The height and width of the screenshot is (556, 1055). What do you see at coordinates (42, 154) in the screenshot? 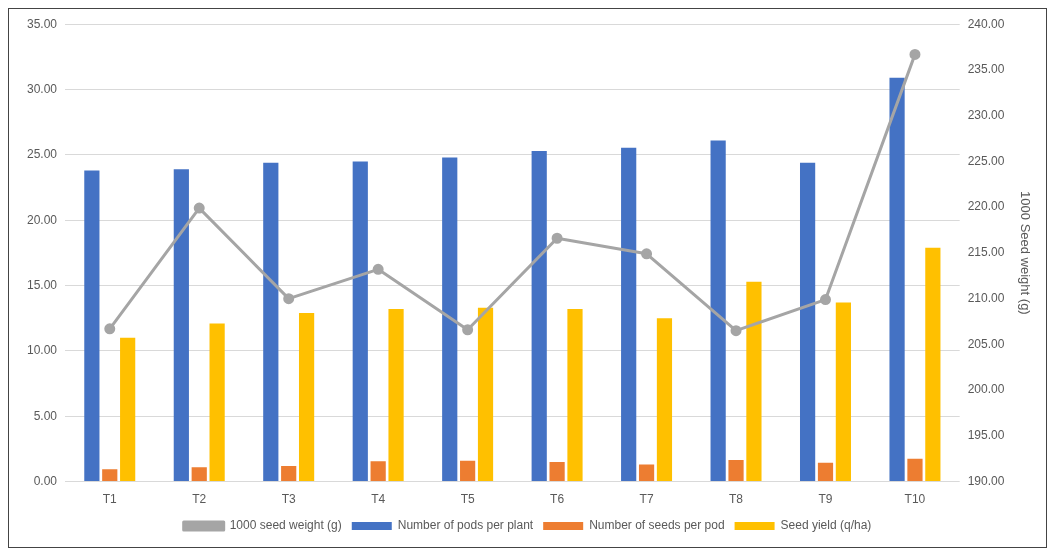
I see `y-tick-label: 25.00` at bounding box center [42, 154].